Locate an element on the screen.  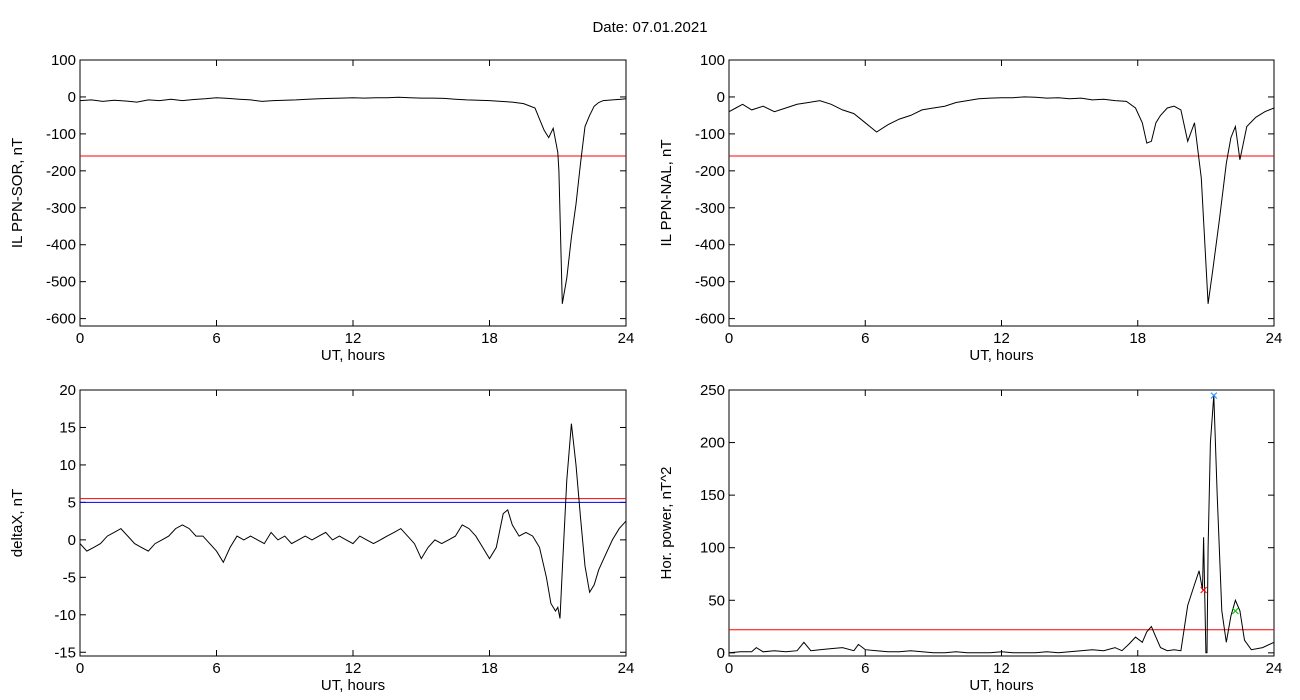
chart3-ytick-label: -15 is located at coordinates (65, 652).